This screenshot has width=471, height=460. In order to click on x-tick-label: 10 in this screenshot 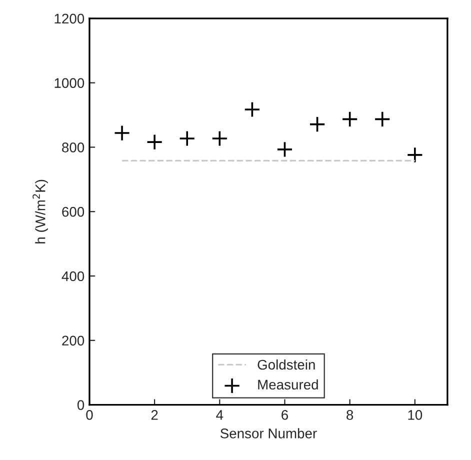, I will do `click(415, 415)`.